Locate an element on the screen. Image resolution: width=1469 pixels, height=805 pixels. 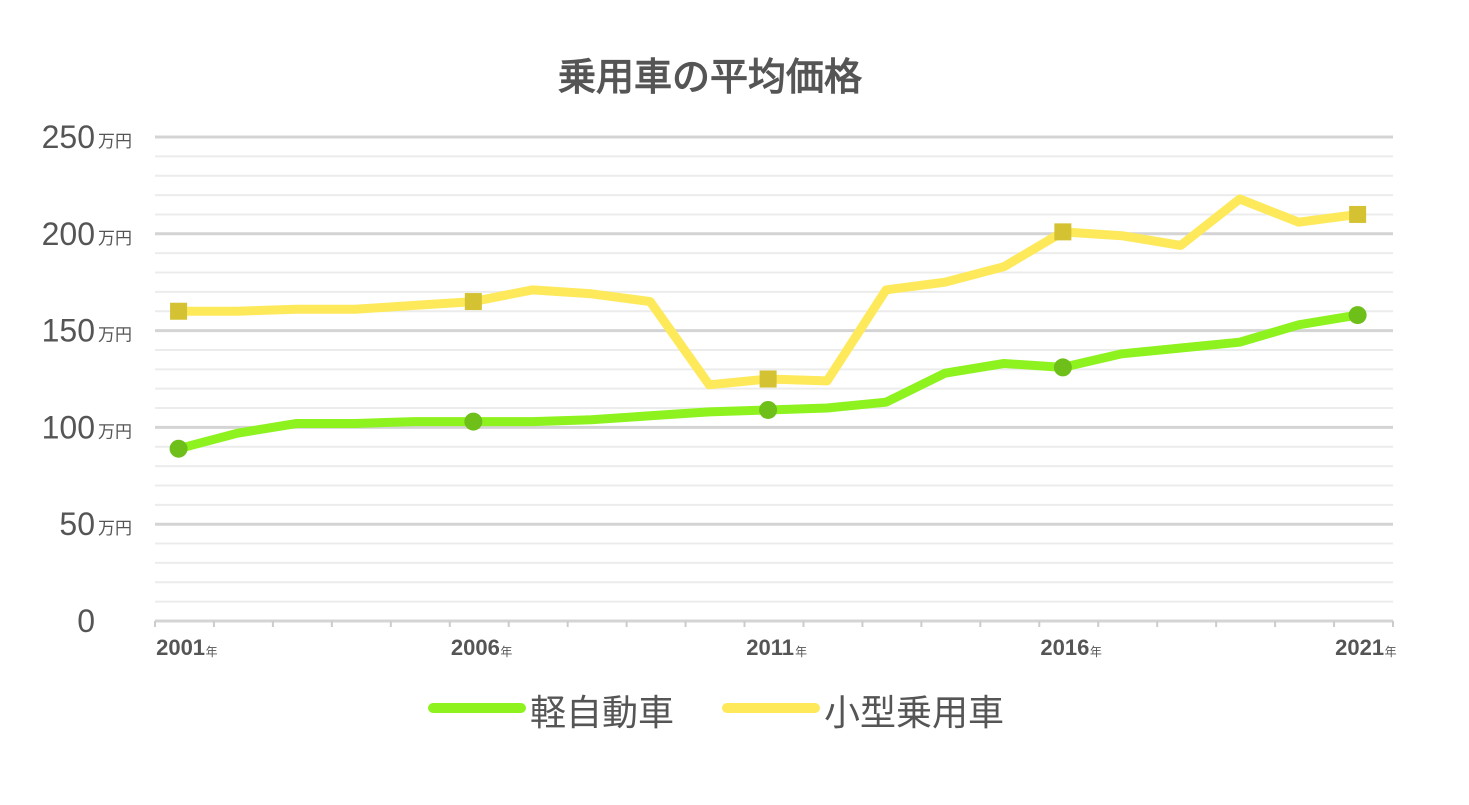
legend: 軽自動車 小型乗用車 is located at coordinates (716, 713).